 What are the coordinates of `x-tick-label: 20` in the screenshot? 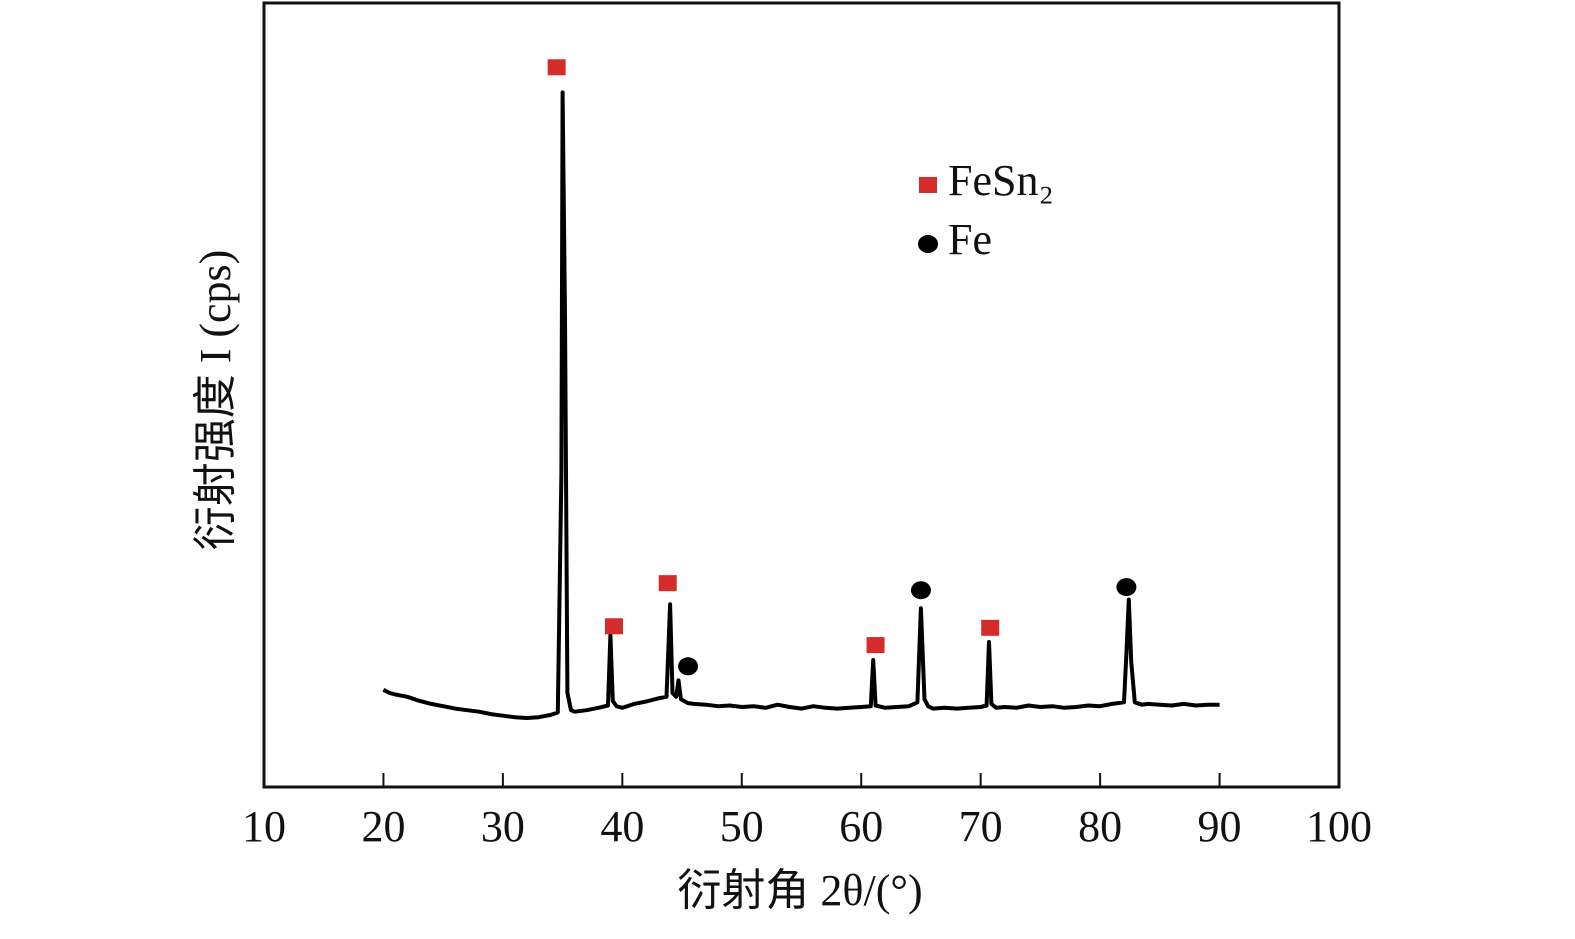 It's located at (383, 826).